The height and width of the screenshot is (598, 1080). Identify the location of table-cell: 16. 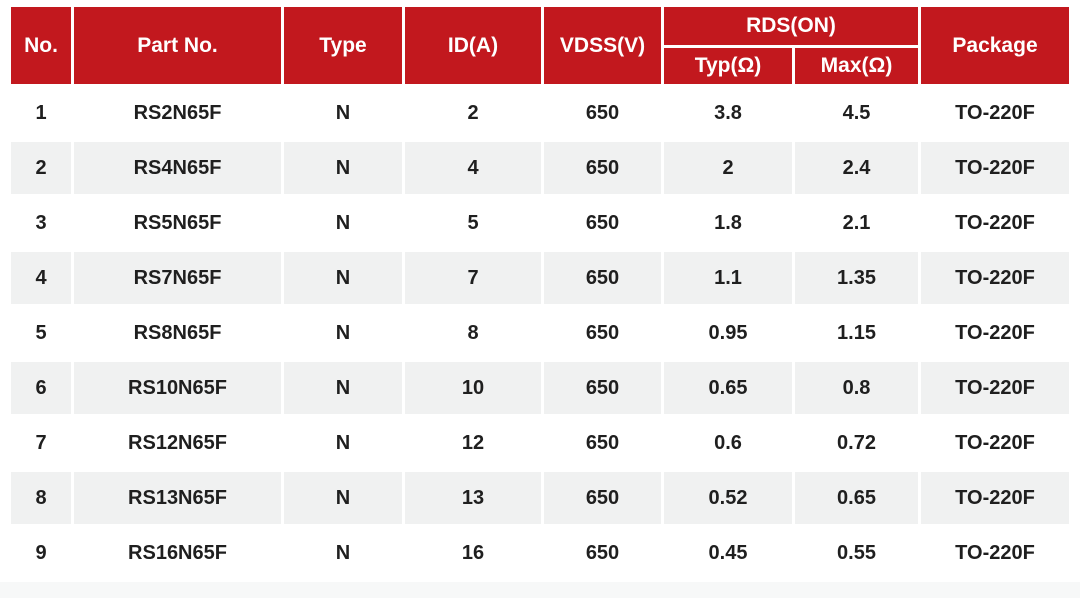
(473, 553).